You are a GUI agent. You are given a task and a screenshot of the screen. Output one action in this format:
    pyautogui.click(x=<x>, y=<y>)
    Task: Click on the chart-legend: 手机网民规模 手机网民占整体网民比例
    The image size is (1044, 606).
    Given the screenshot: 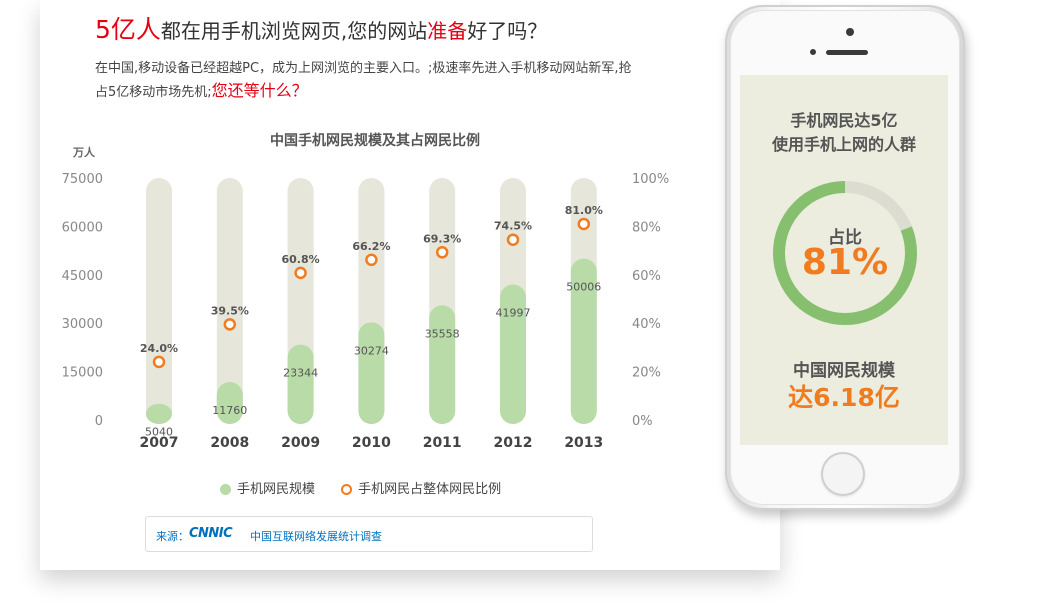 What is the action you would take?
    pyautogui.click(x=371, y=487)
    